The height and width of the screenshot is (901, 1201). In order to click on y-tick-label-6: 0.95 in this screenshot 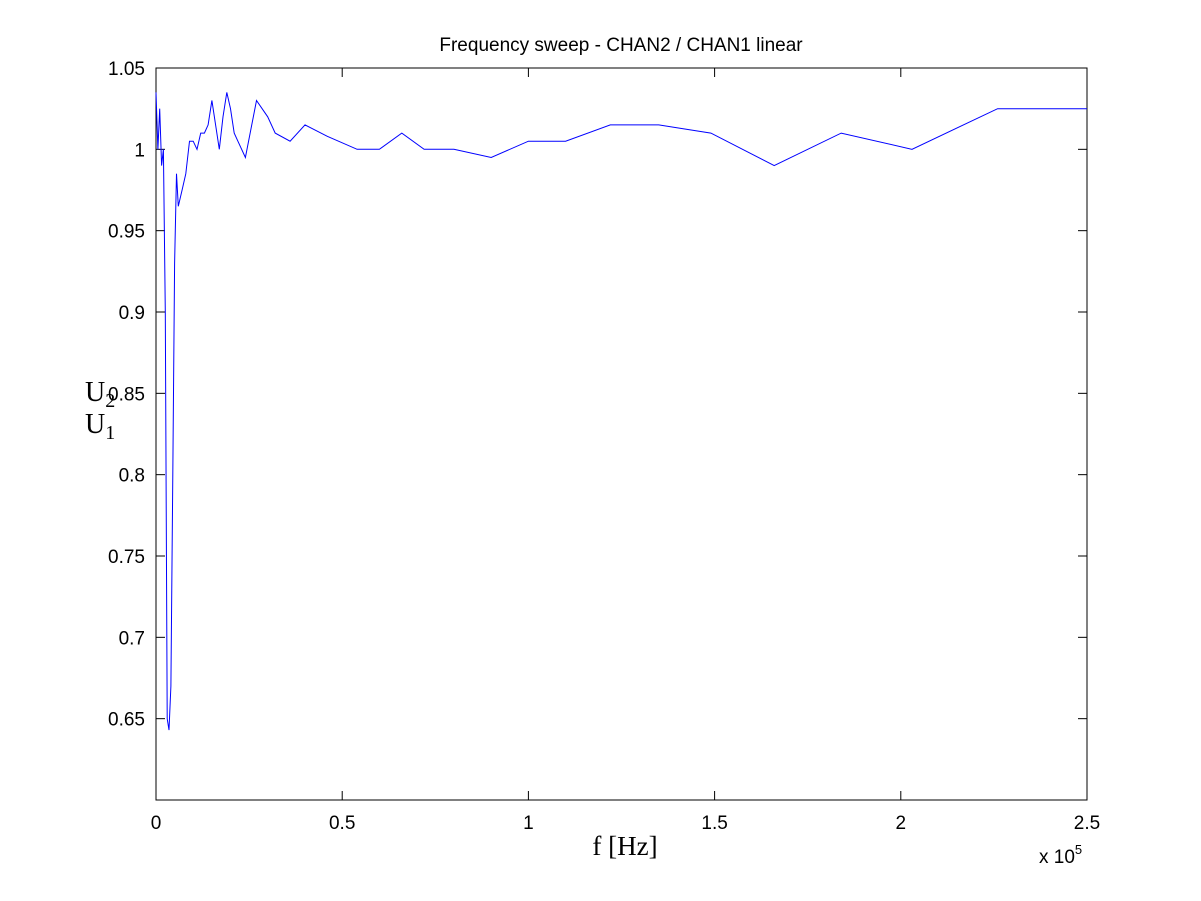, I will do `click(126, 232)`.